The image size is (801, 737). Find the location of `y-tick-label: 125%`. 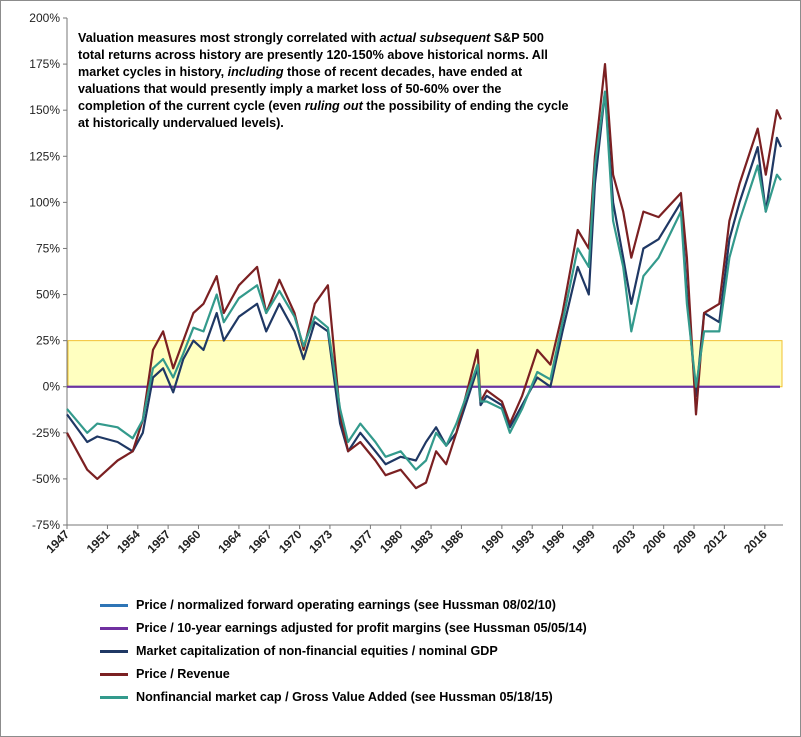

y-tick-label: 125% is located at coordinates (44, 156).